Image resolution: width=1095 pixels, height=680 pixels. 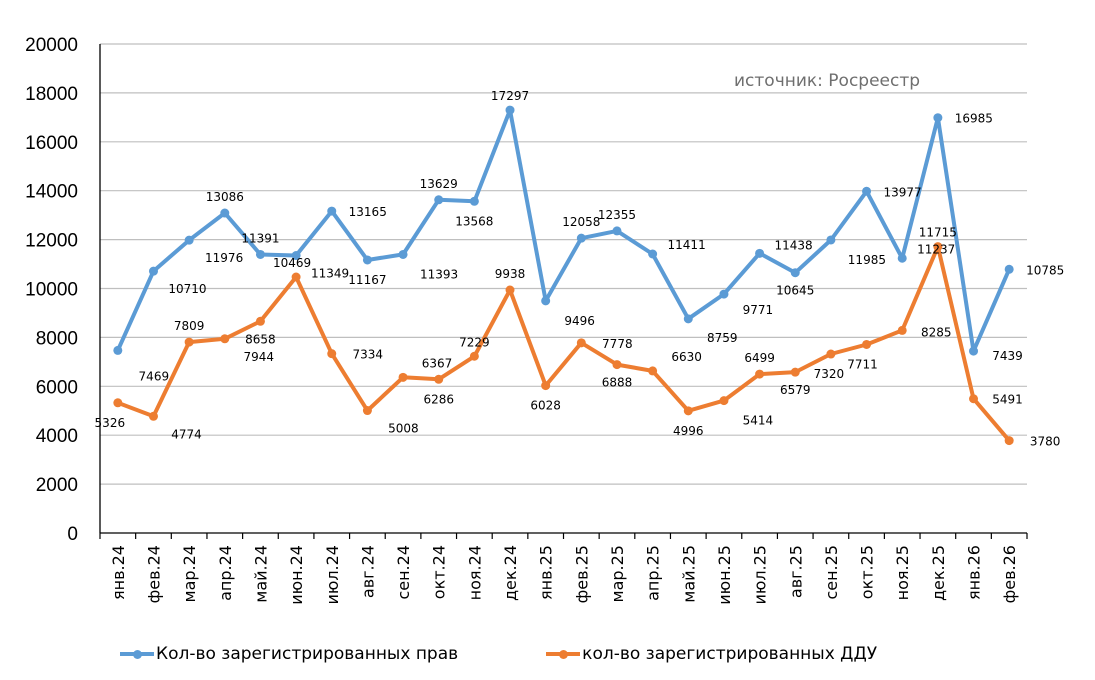 What do you see at coordinates (259, 357) in the screenshot?
I see `data-label: 7944` at bounding box center [259, 357].